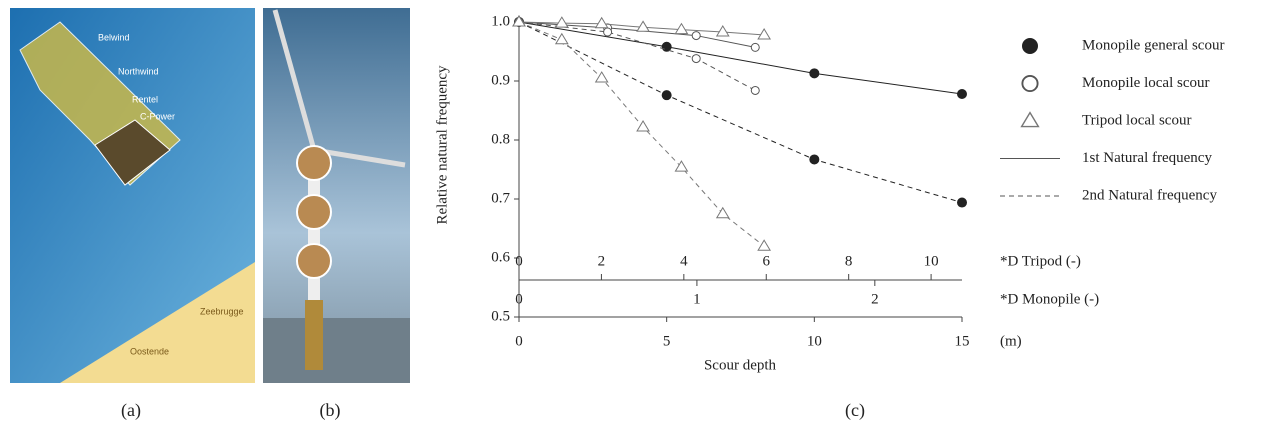  What do you see at coordinates (114, 37) in the screenshot?
I see `place-label: Belwind` at bounding box center [114, 37].